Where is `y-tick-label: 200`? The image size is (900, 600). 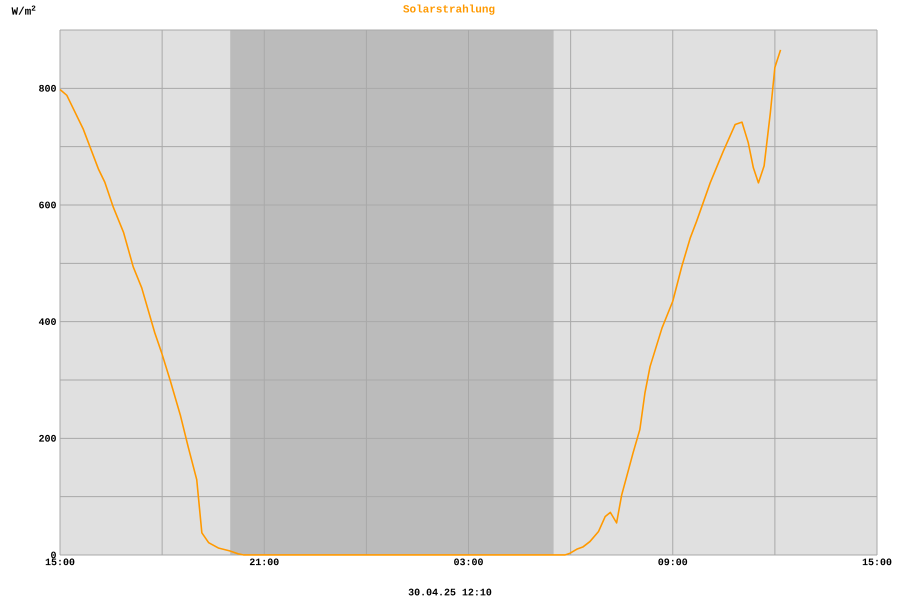 y-tick-label: 200 is located at coordinates (47, 438).